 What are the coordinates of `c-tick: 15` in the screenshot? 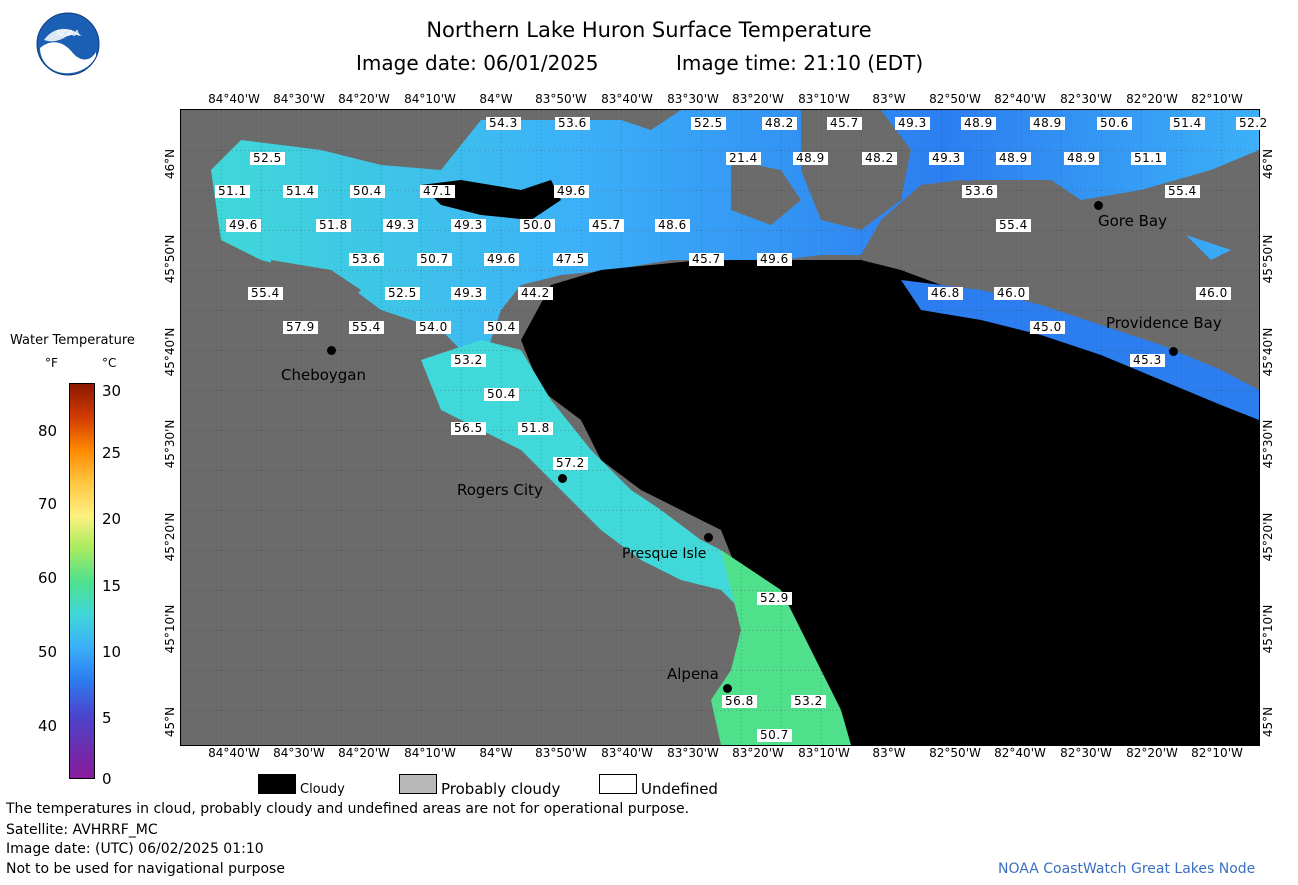 It's located at (112, 586).